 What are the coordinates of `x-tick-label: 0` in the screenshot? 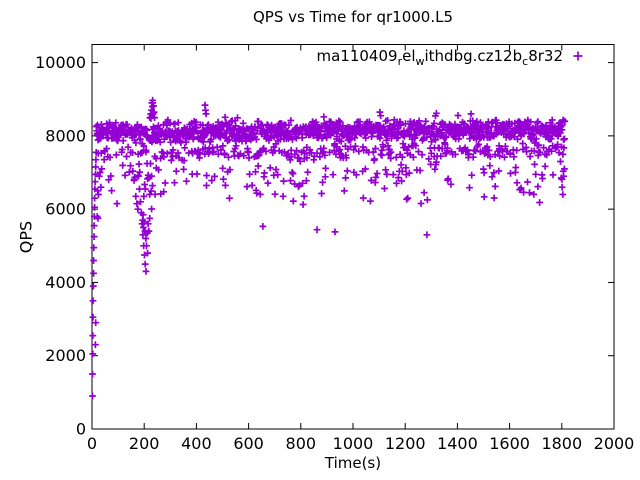 It's located at (92, 443).